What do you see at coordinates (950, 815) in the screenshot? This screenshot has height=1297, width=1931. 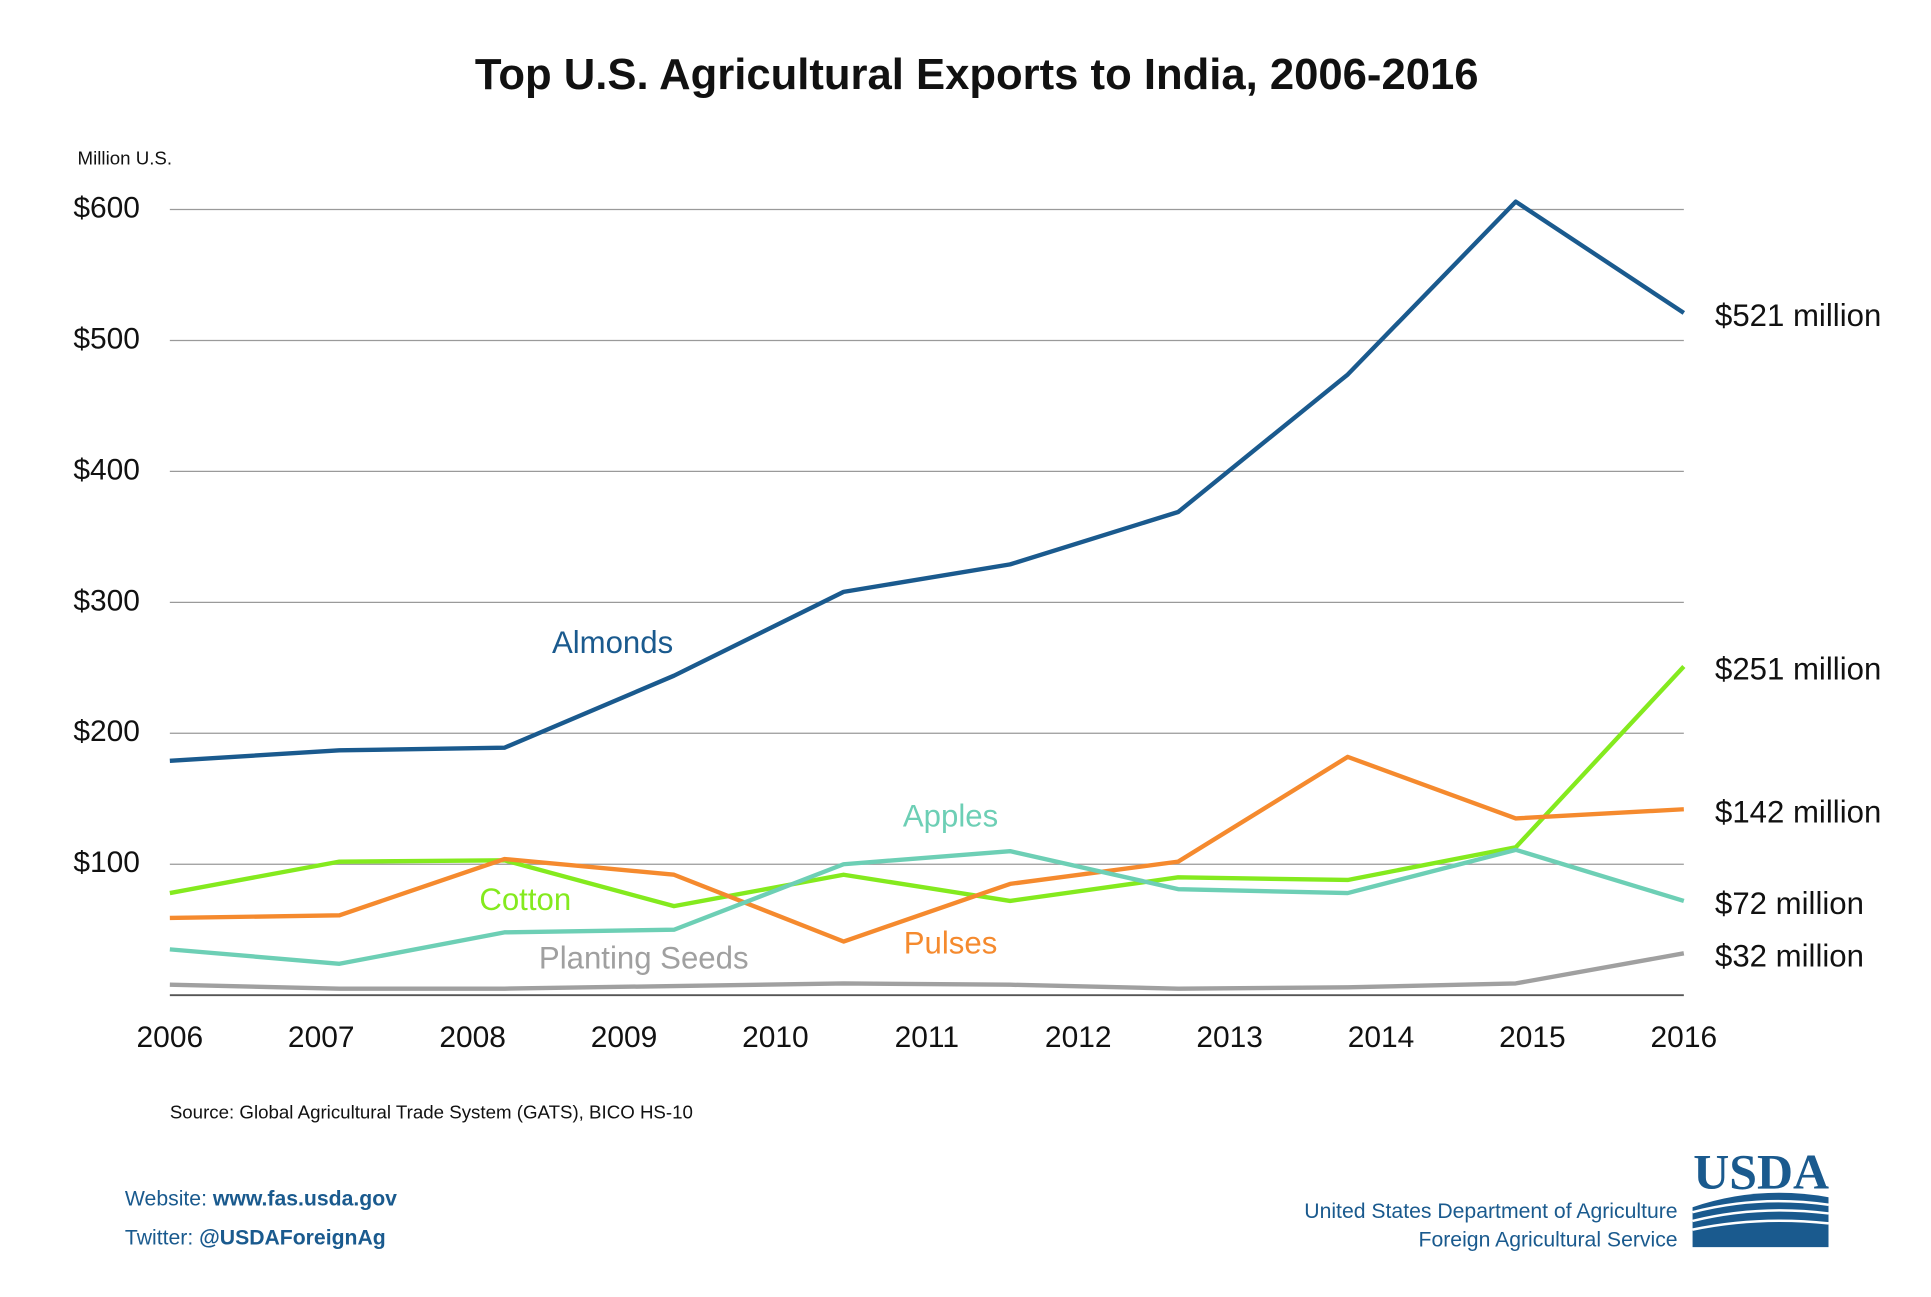 I see `series-label: Apples` at bounding box center [950, 815].